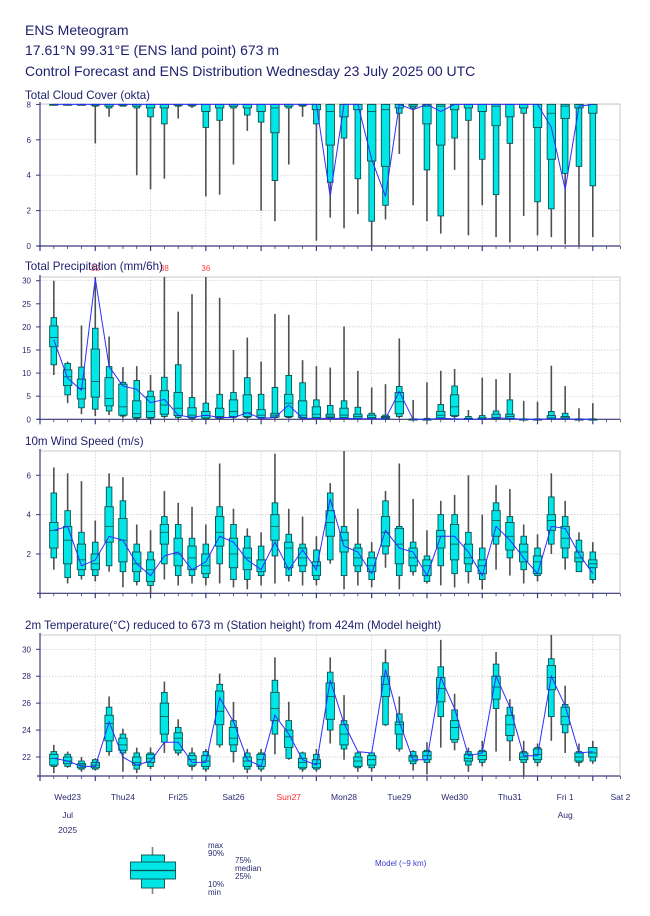 This screenshot has width=650, height=916. I want to click on x-year-label: 2025, so click(67, 830).